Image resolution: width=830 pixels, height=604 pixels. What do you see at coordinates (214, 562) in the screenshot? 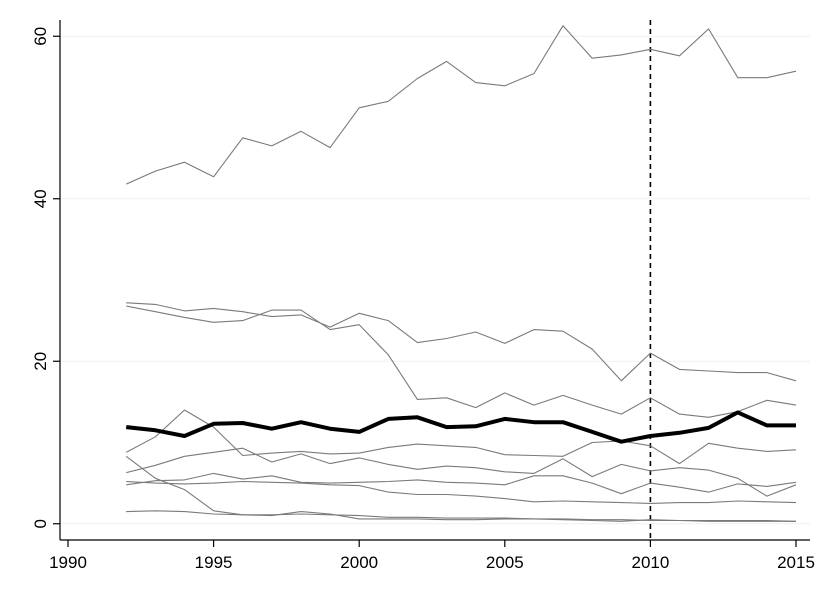
I see `x-tick-label-1995: 1995` at bounding box center [214, 562].